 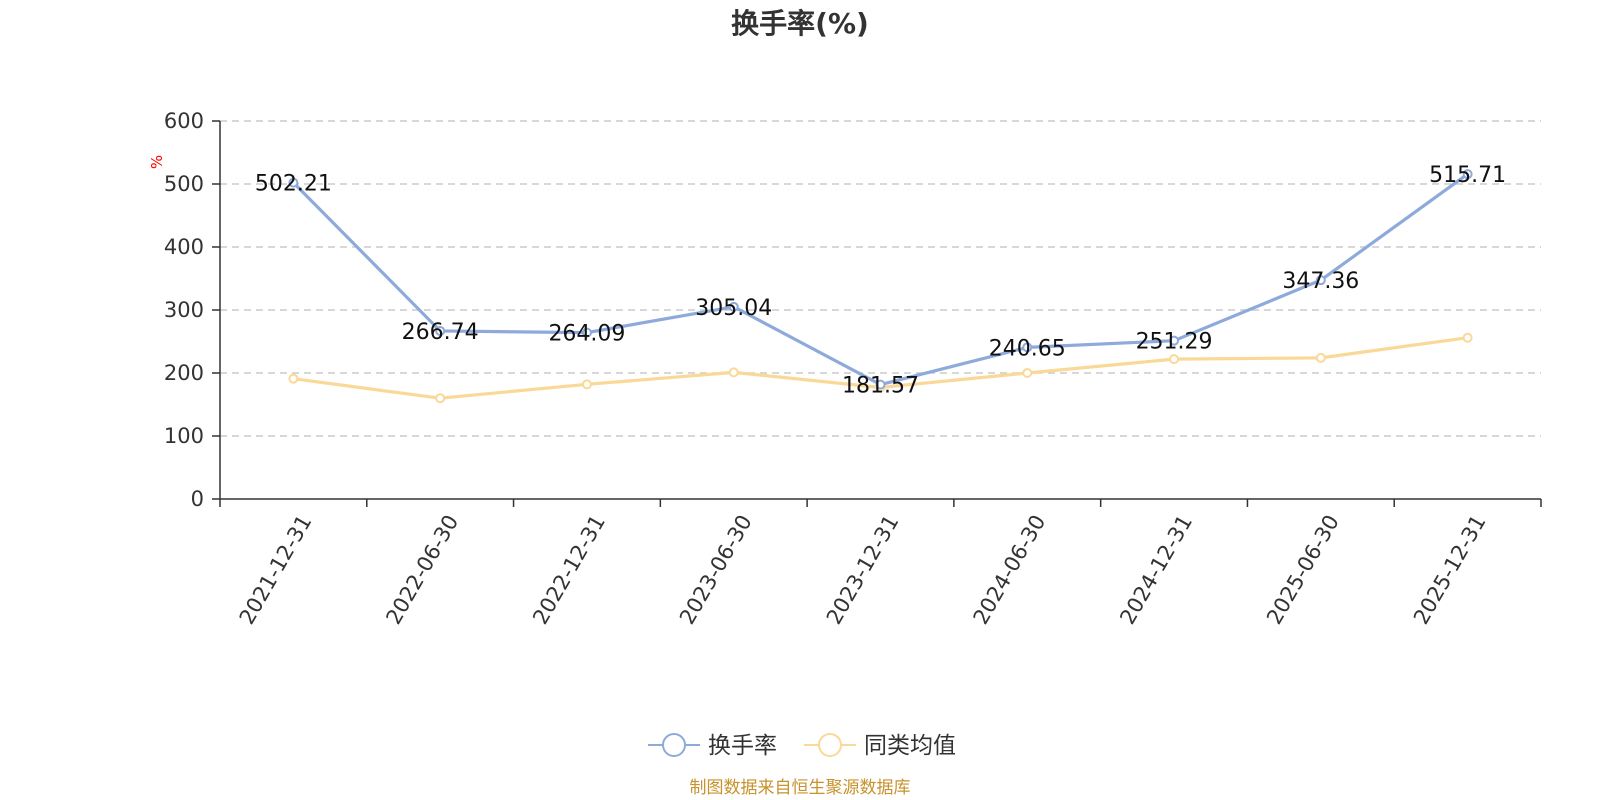 What do you see at coordinates (1156, 570) in the screenshot?
I see `x-tick-label: 2024-12-31` at bounding box center [1156, 570].